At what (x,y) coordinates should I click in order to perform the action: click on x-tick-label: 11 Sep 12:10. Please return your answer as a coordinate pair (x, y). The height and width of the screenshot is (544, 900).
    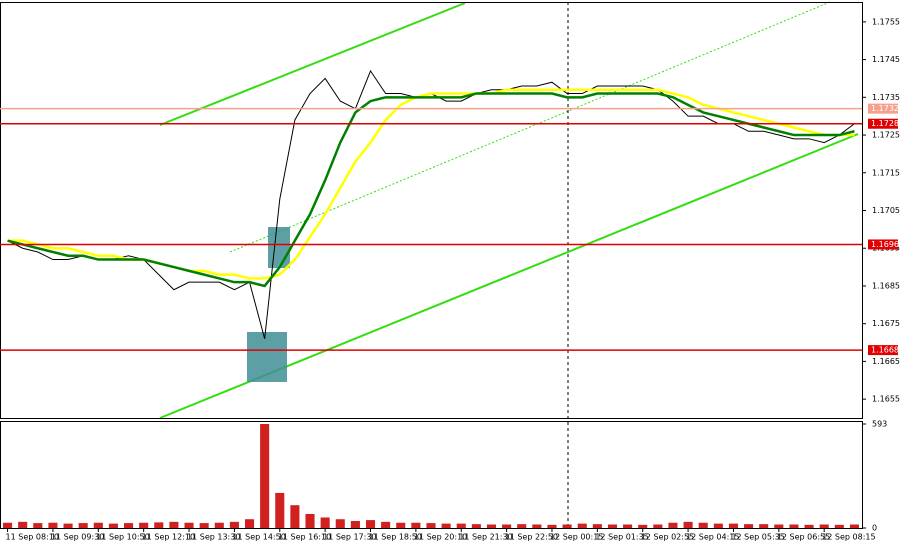
    Looking at the image, I should click on (168, 537).